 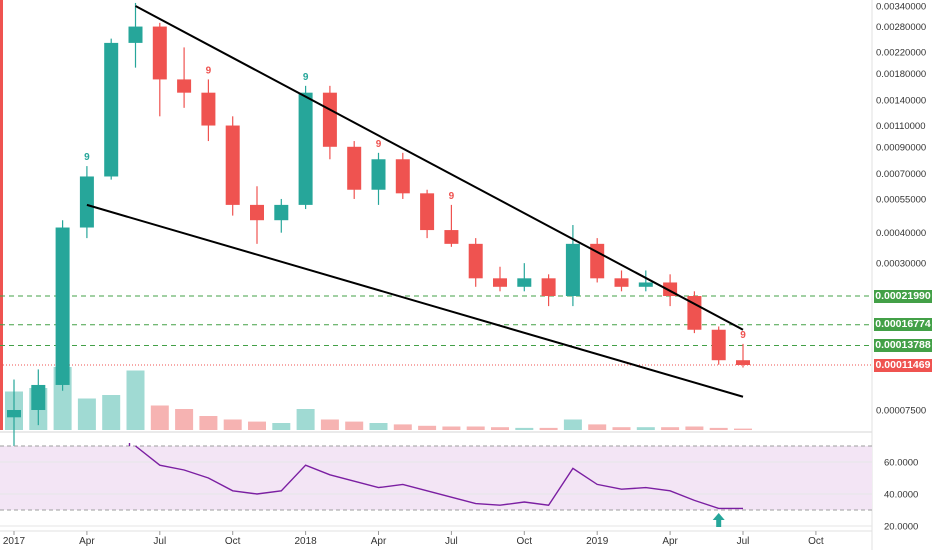 I want to click on price-tick-label: 0.00220000, so click(x=901, y=53).